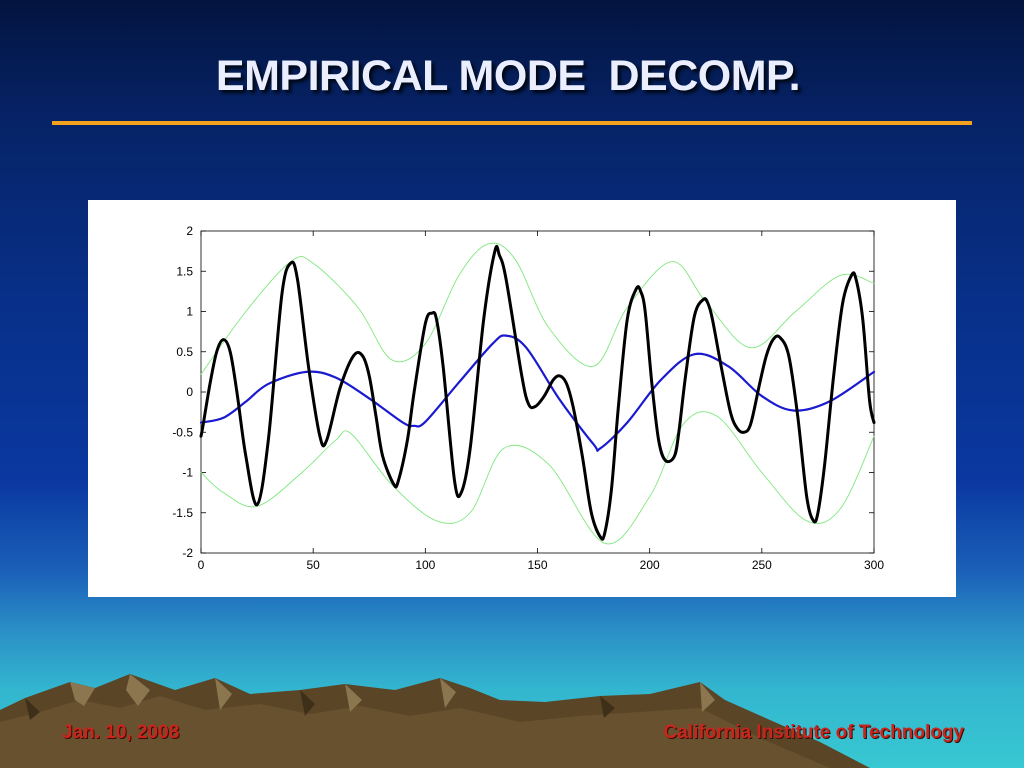  What do you see at coordinates (537, 478) in the screenshot?
I see `lower-envelope-line` at bounding box center [537, 478].